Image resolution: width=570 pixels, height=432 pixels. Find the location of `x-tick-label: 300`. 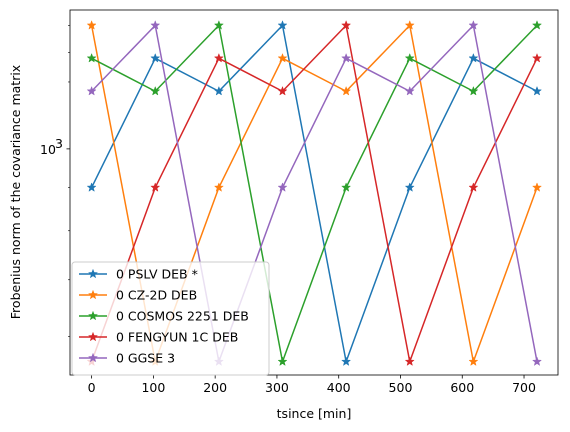

x-tick-label: 300 is located at coordinates (277, 387).